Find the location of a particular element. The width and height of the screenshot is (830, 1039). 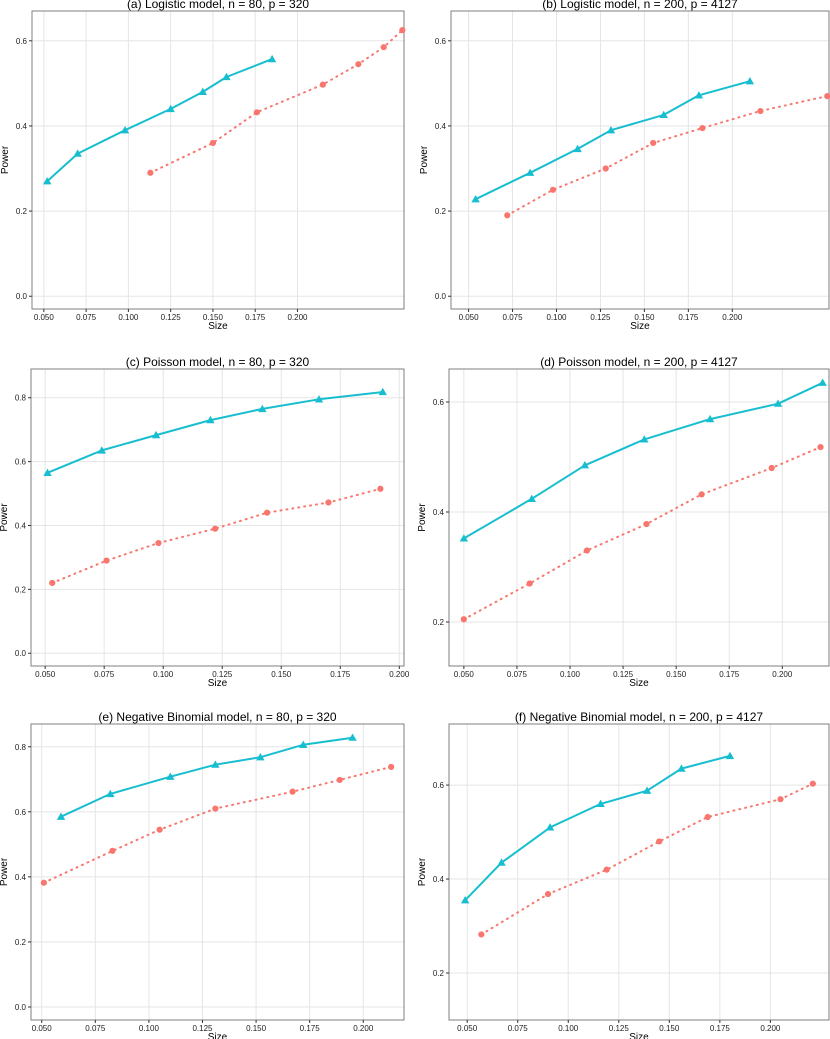

chart-title: (c) Poisson model, n = 80, p = 320 is located at coordinates (218, 362).